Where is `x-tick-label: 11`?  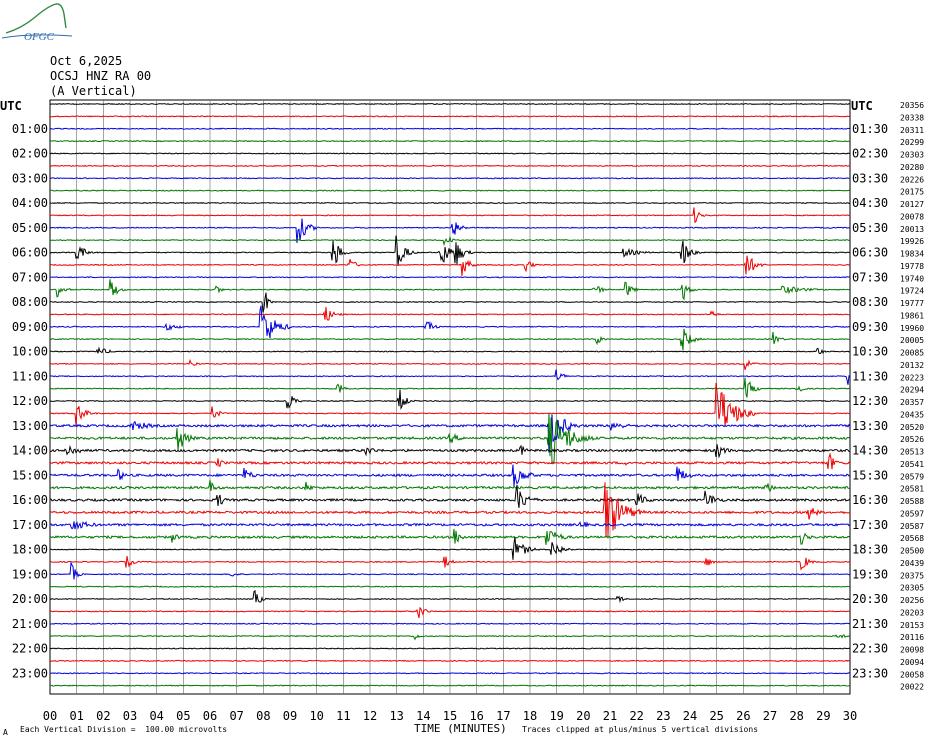
x-tick-label: 11 is located at coordinates (343, 716).